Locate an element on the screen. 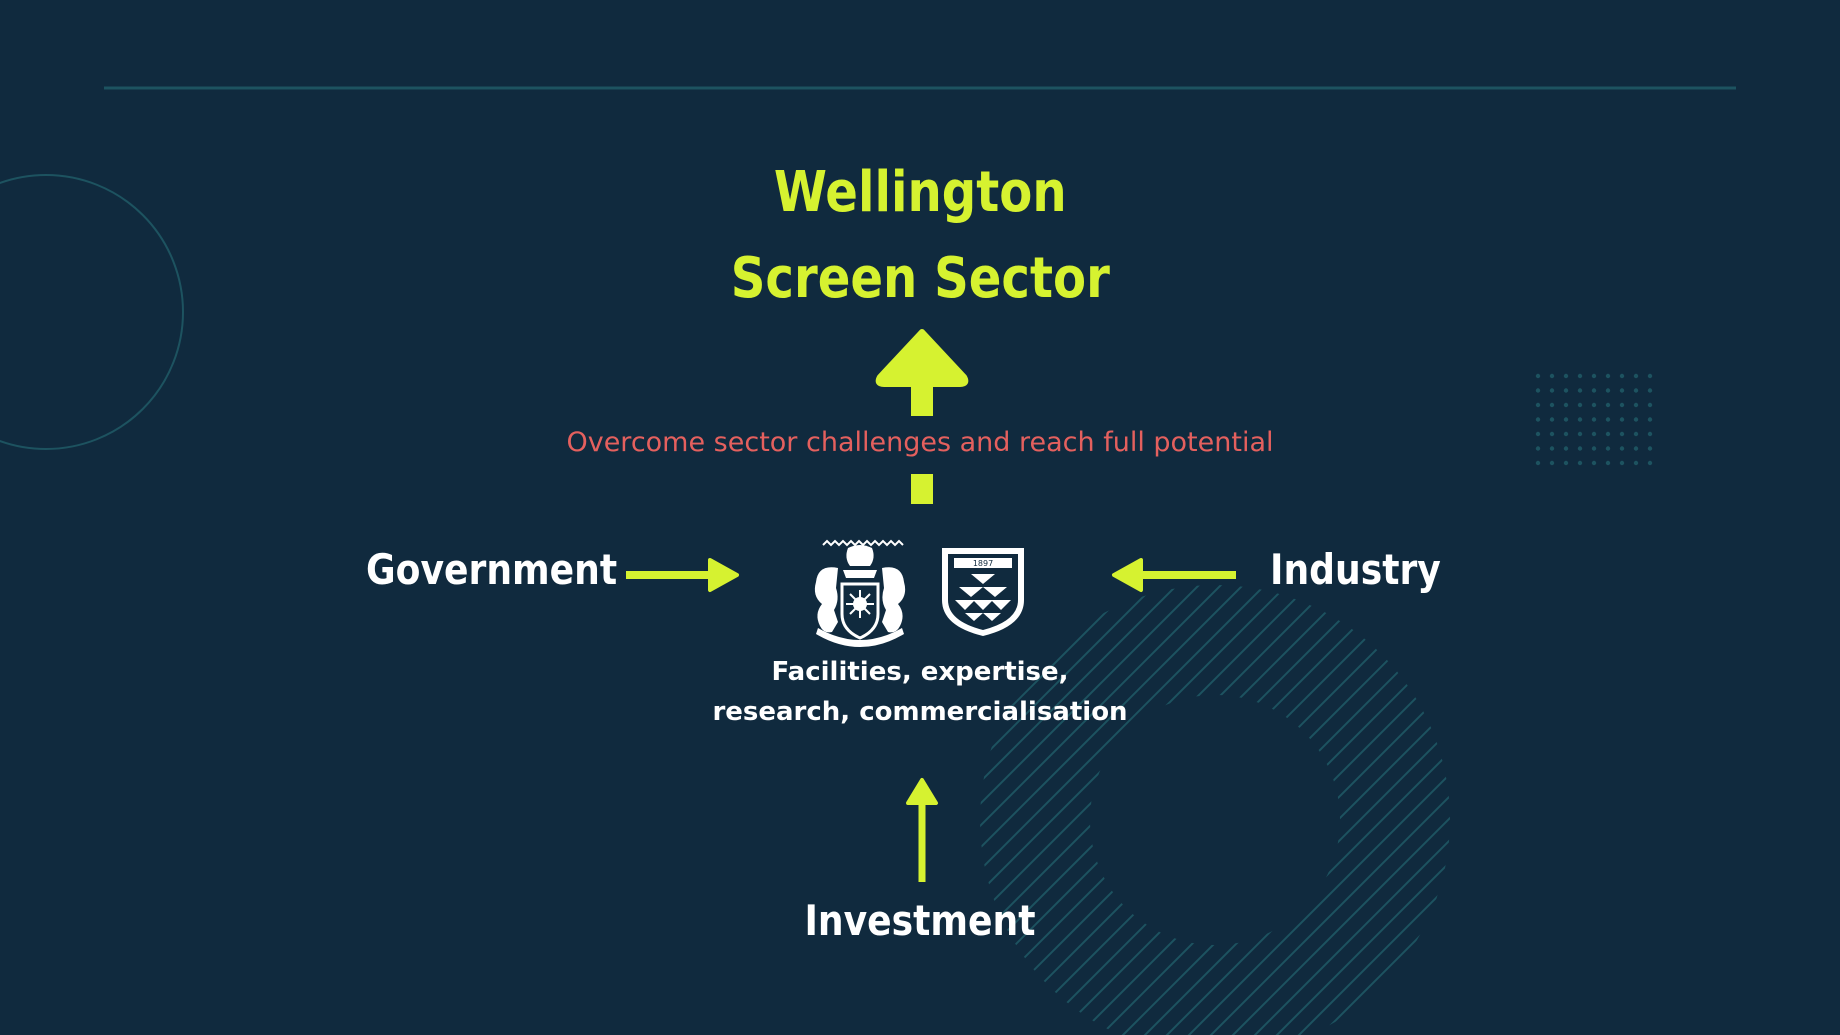 Image resolution: width=1840 pixels, height=1035 pixels. shield-crest-icon: 1897 is located at coordinates (983, 592).